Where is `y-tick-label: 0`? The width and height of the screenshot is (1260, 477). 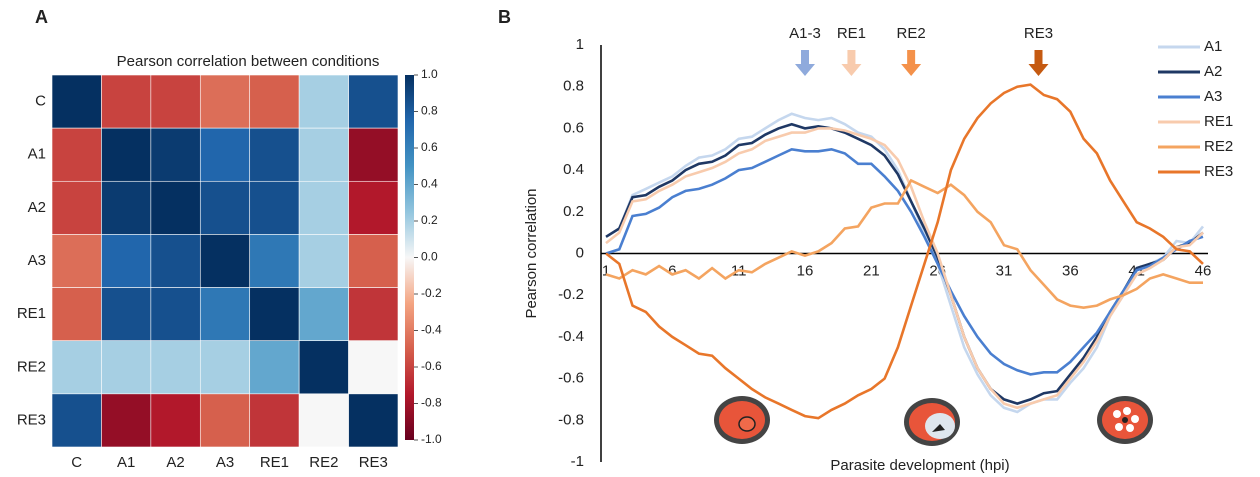
y-tick-label: 0 is located at coordinates (580, 252).